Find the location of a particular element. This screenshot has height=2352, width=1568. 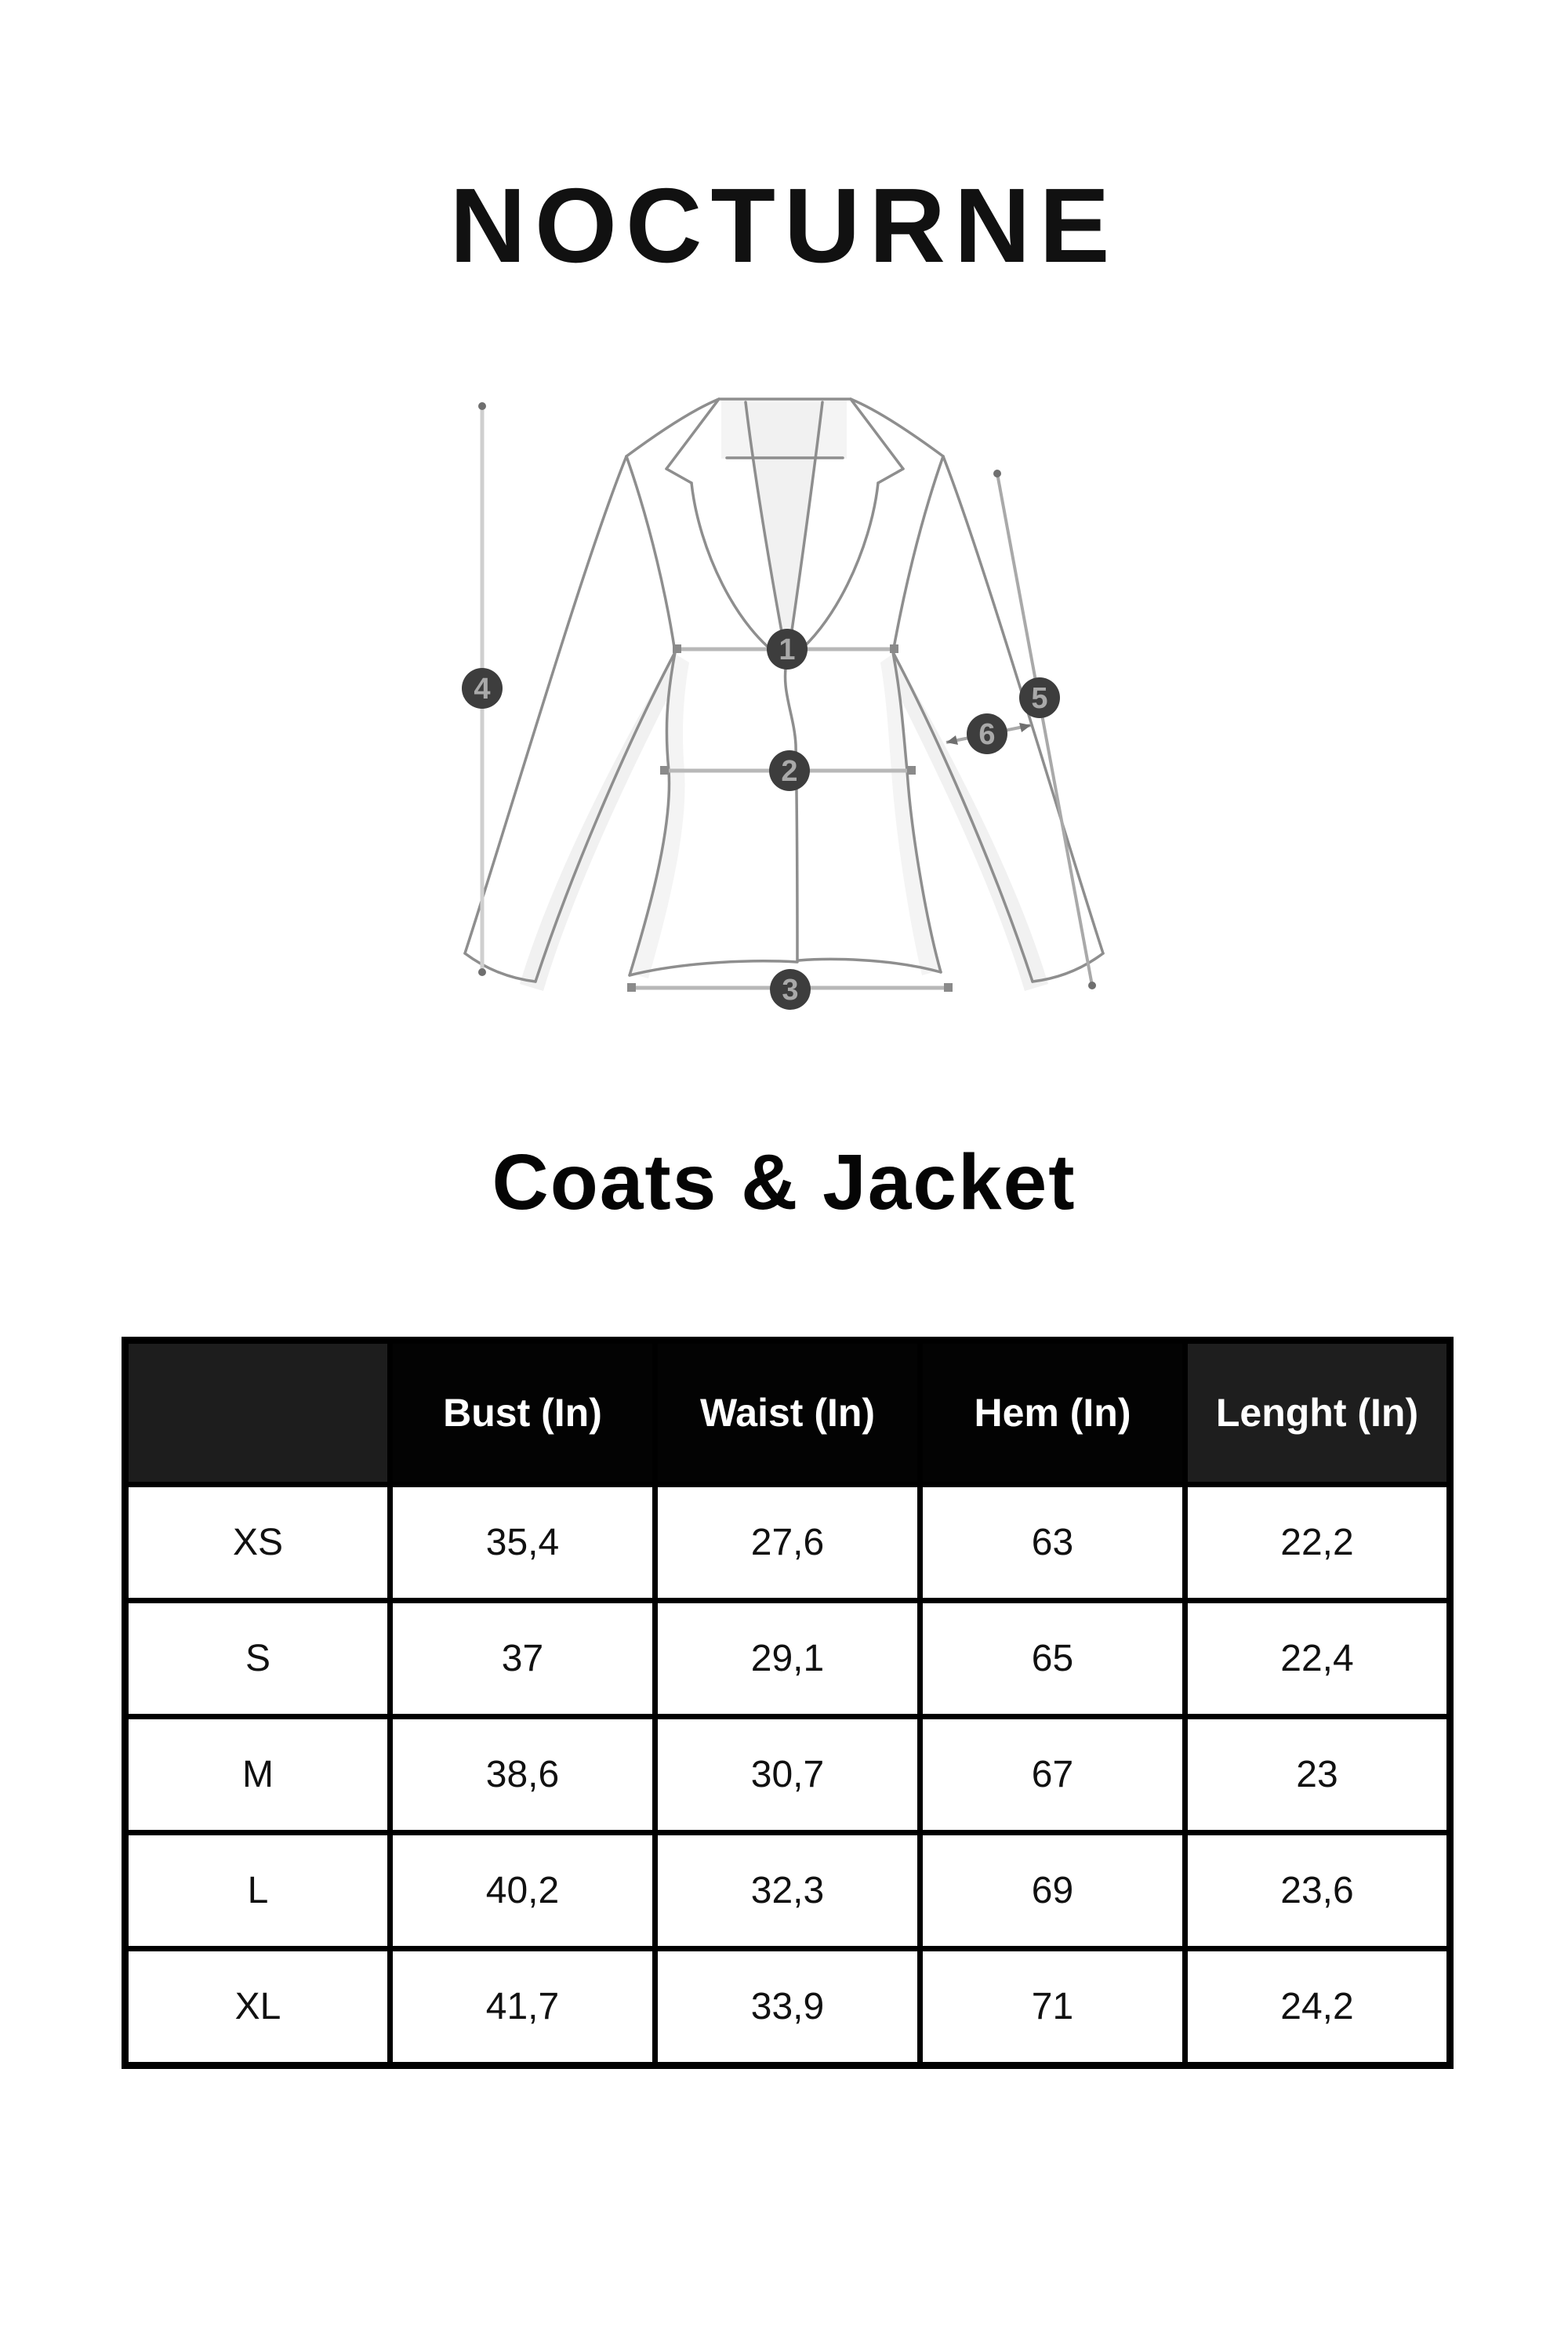

table-row-l: L 40,2 32,3 69 23,6 is located at coordinates (787, 1890).